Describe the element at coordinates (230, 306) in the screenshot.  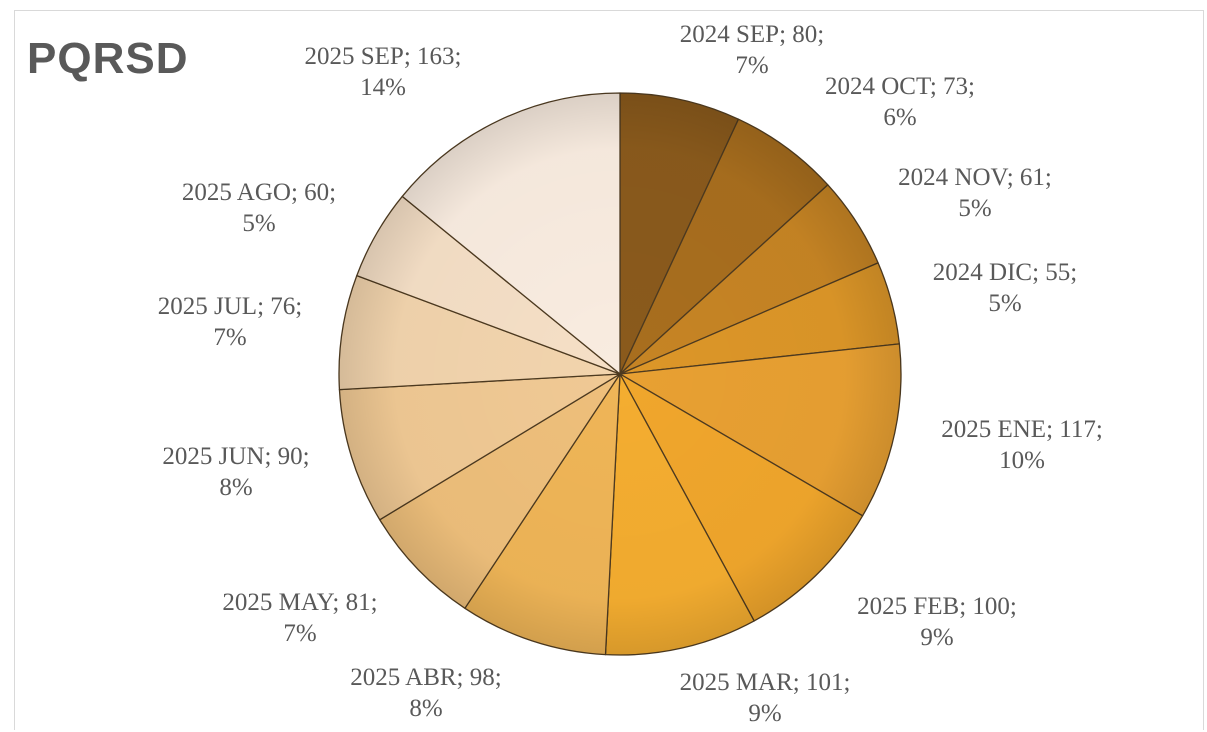
I see `slice-label-text: 2025 JUL; 76;` at that location.